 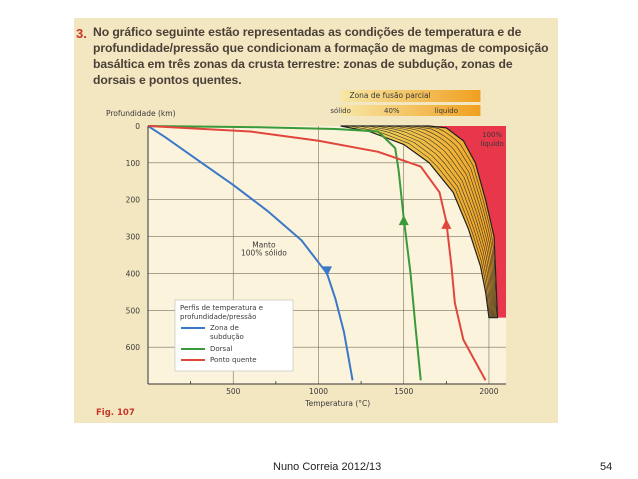 What do you see at coordinates (233, 391) in the screenshot?
I see `x-tick-label: 500` at bounding box center [233, 391].